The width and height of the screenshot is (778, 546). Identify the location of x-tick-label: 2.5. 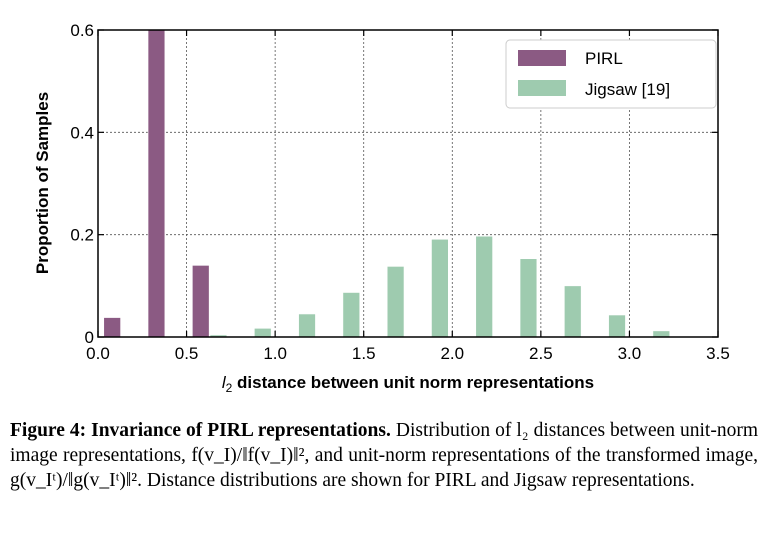
(541, 353).